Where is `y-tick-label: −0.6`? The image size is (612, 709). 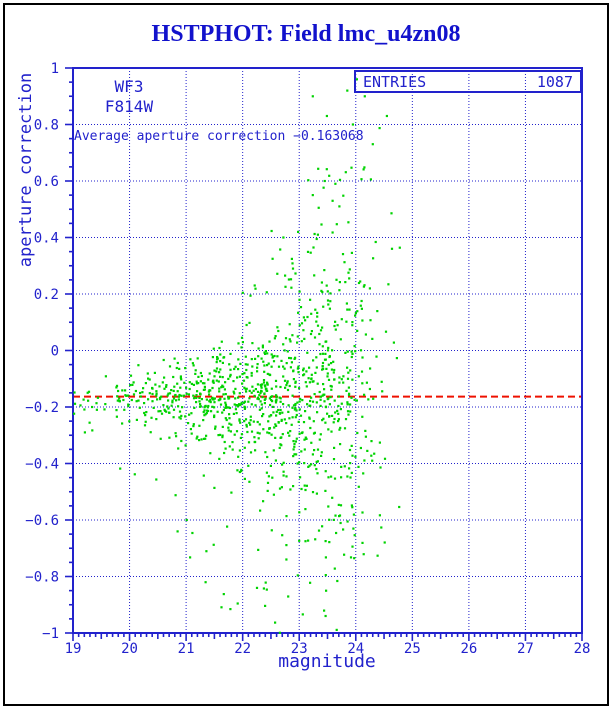 y-tick-label: −0.6 is located at coordinates (42, 521).